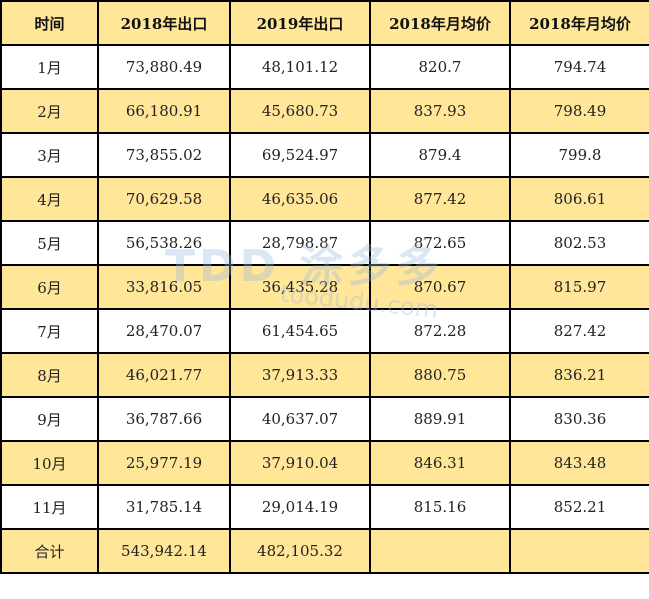 This screenshot has height=599, width=649. What do you see at coordinates (49, 331) in the screenshot?
I see `table-cell: 7月` at bounding box center [49, 331].